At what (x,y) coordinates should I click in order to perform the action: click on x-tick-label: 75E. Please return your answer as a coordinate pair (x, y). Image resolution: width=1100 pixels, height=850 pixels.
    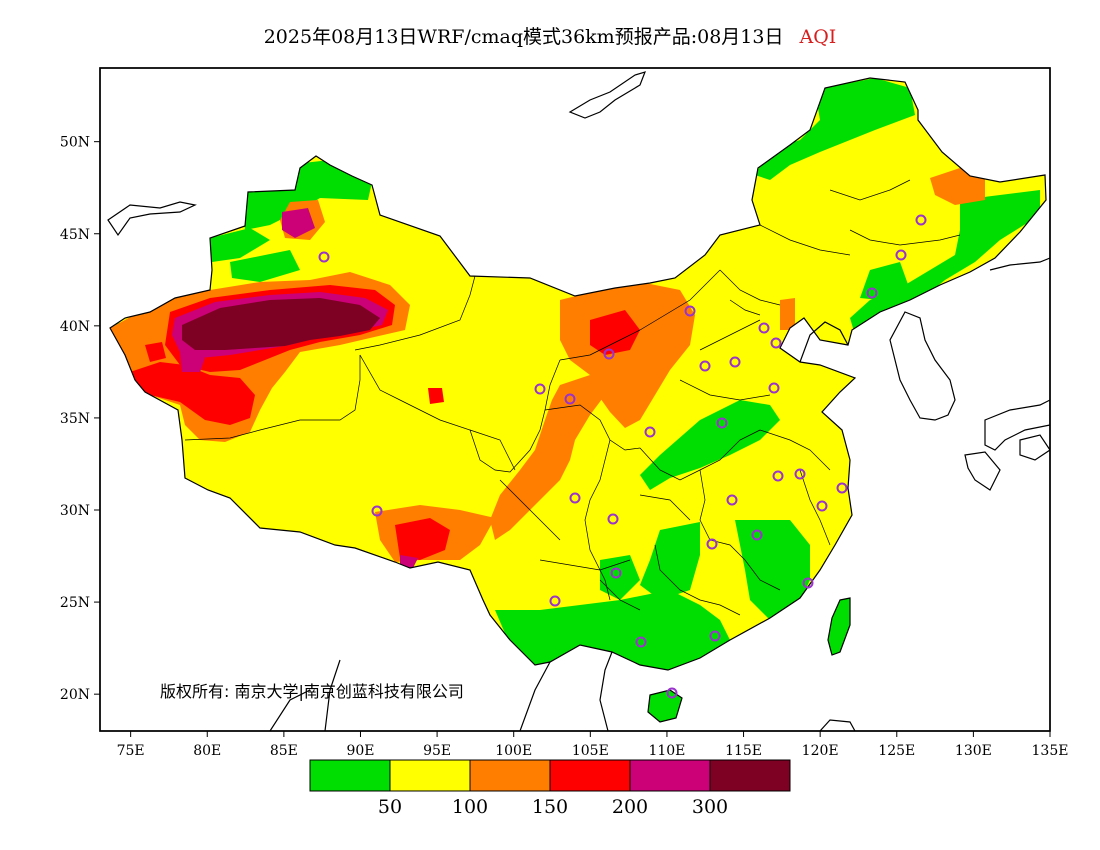
    Looking at the image, I should click on (131, 751).